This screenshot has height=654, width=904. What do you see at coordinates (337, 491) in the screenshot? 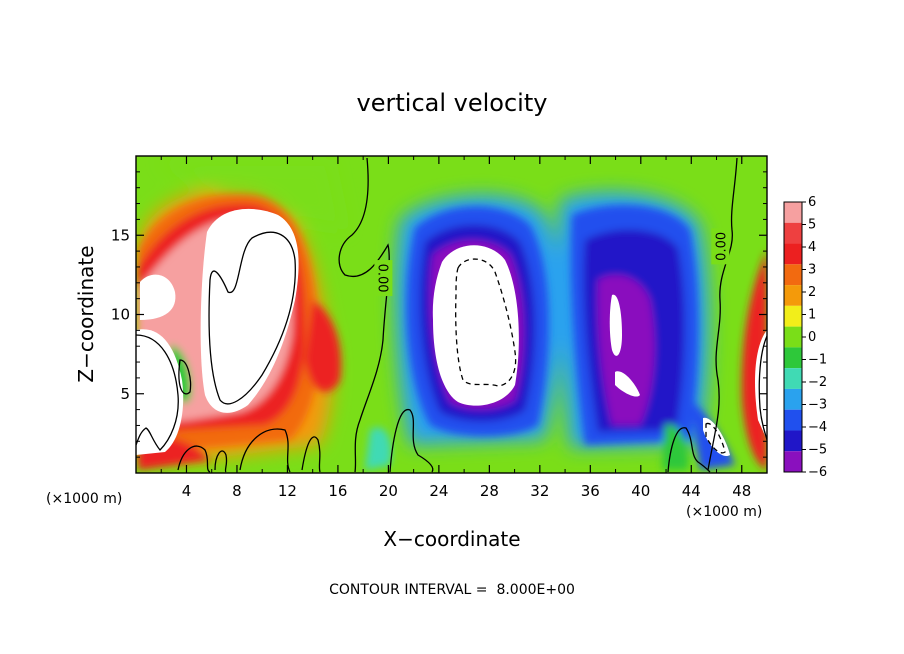
I see `x-tick-label: 16` at bounding box center [337, 491].